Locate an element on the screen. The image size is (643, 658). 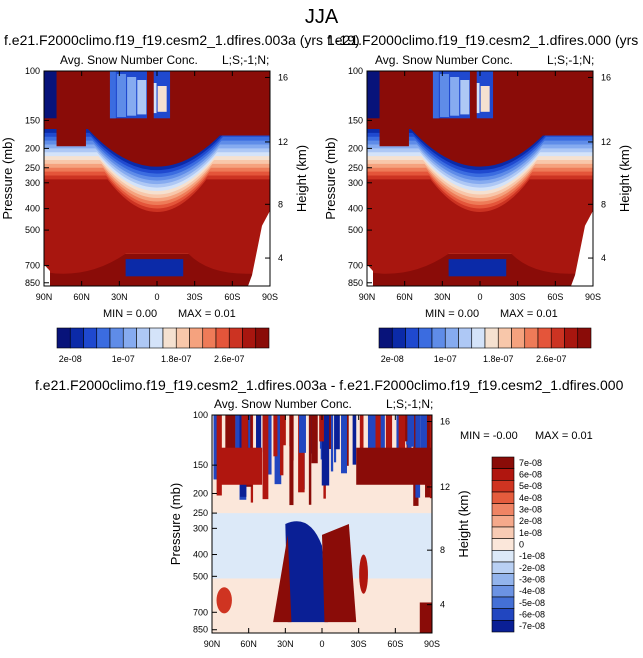
panel3-xtick-label-1: 60N is located at coordinates (248, 644).